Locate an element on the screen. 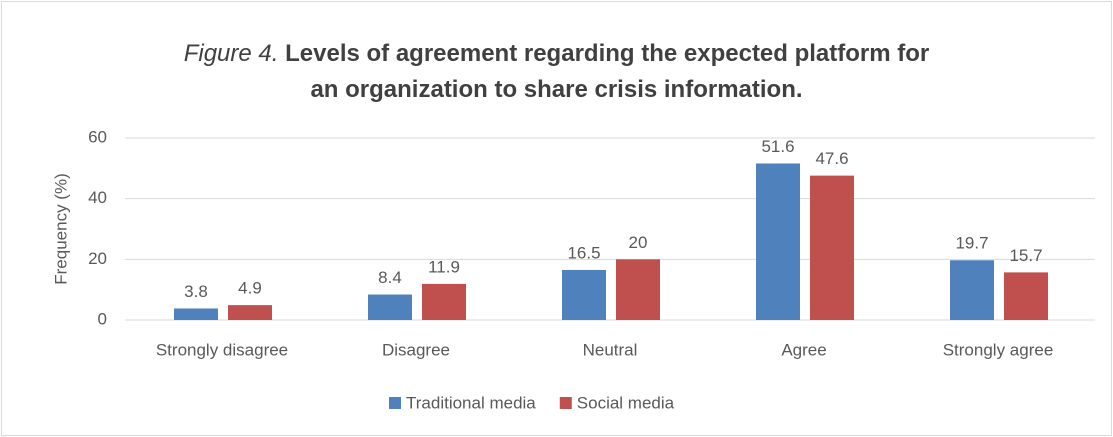 Image resolution: width=1113 pixels, height=437 pixels. value-label: 15.7 is located at coordinates (1025, 255).